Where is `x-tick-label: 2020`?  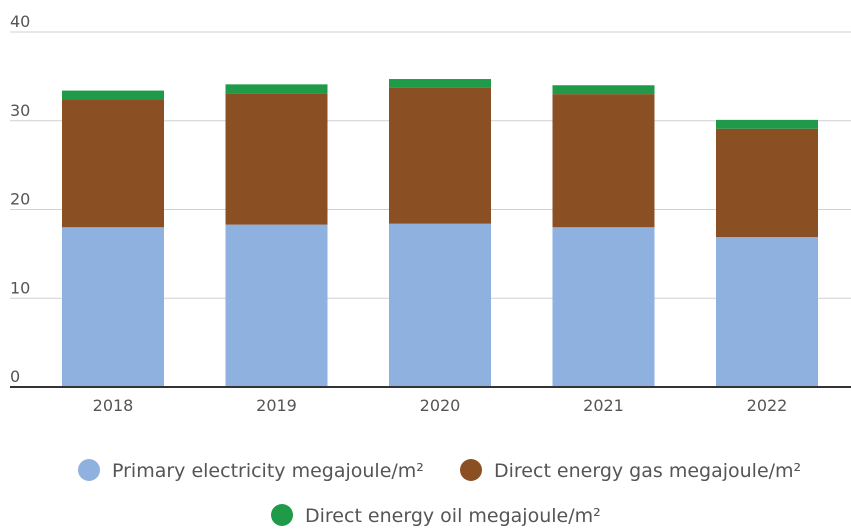
x-tick-label: 2020 is located at coordinates (440, 405).